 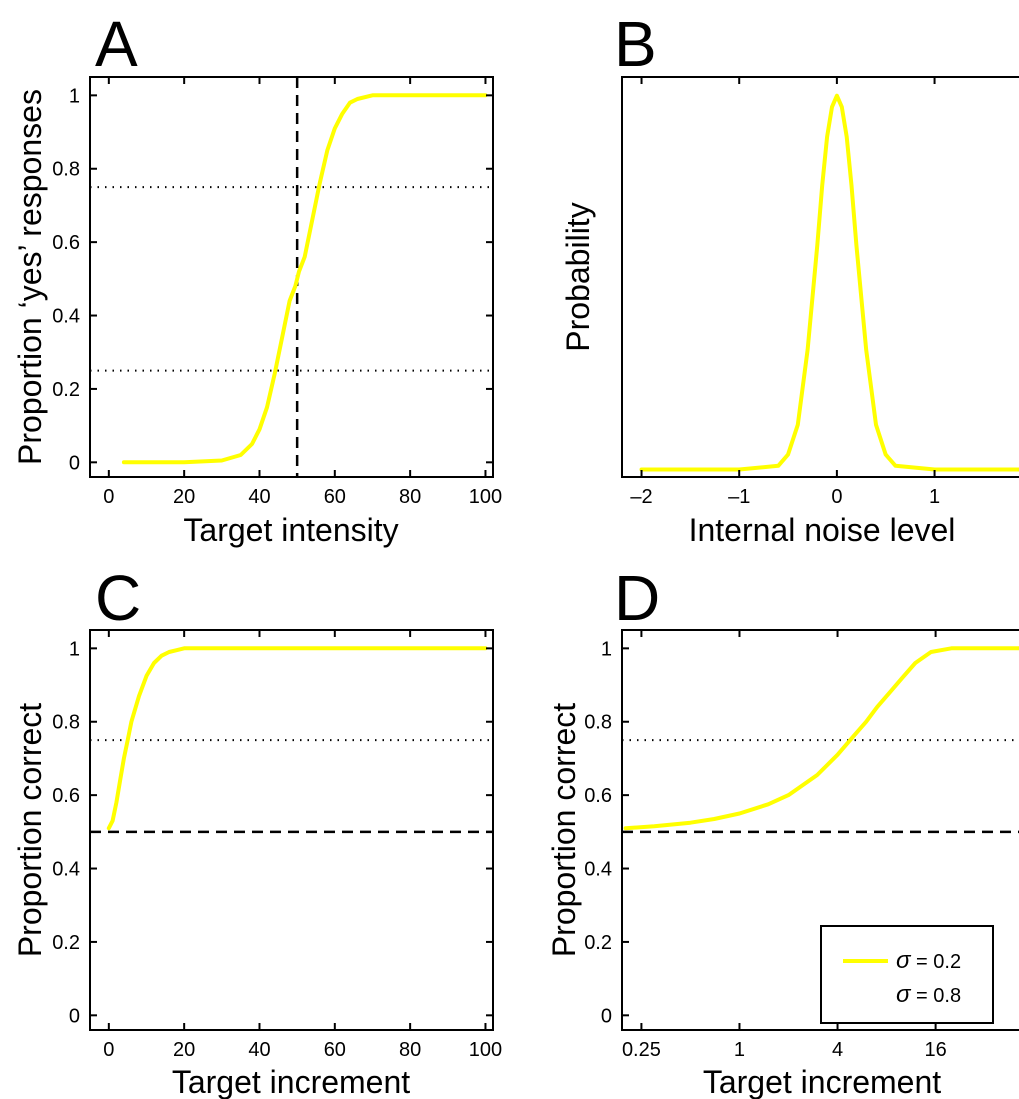 What do you see at coordinates (66, 317) in the screenshot?
I see `panel-a-y-tick-label: 0.4` at bounding box center [66, 317].